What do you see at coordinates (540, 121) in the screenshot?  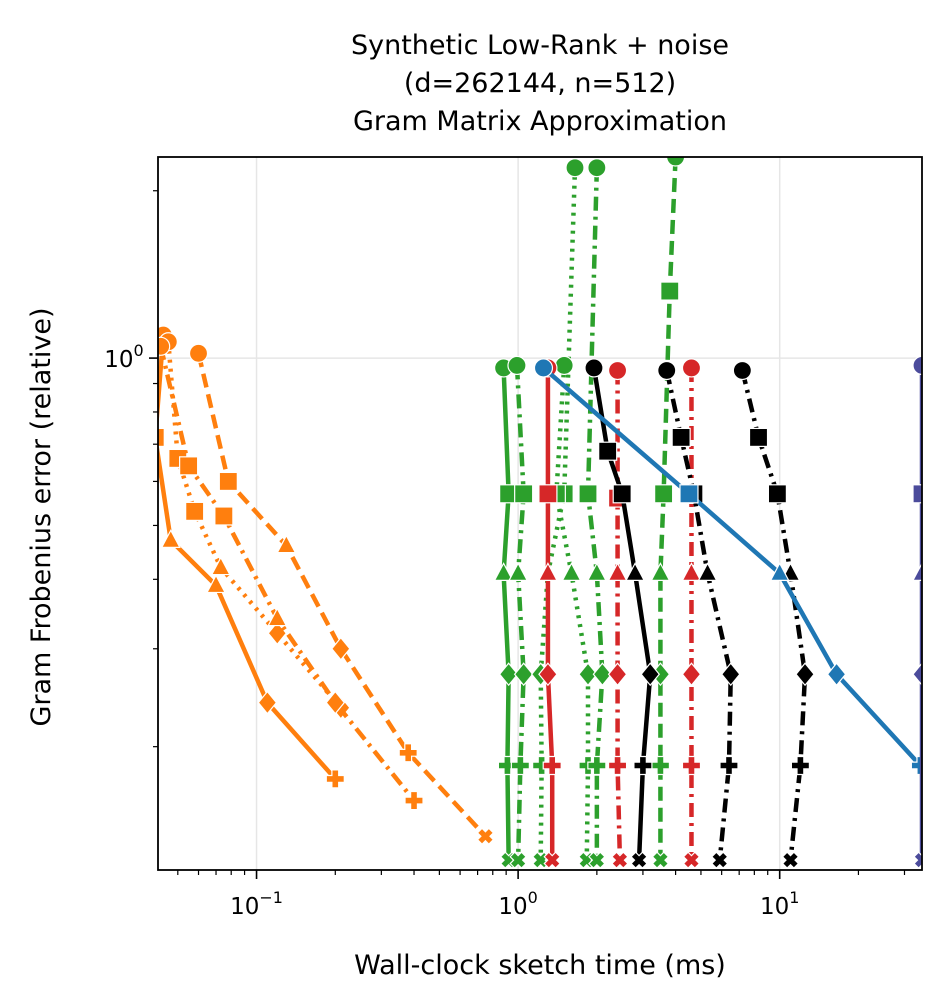 I see `title-line-3: Gram Matrix Approximation` at bounding box center [540, 121].